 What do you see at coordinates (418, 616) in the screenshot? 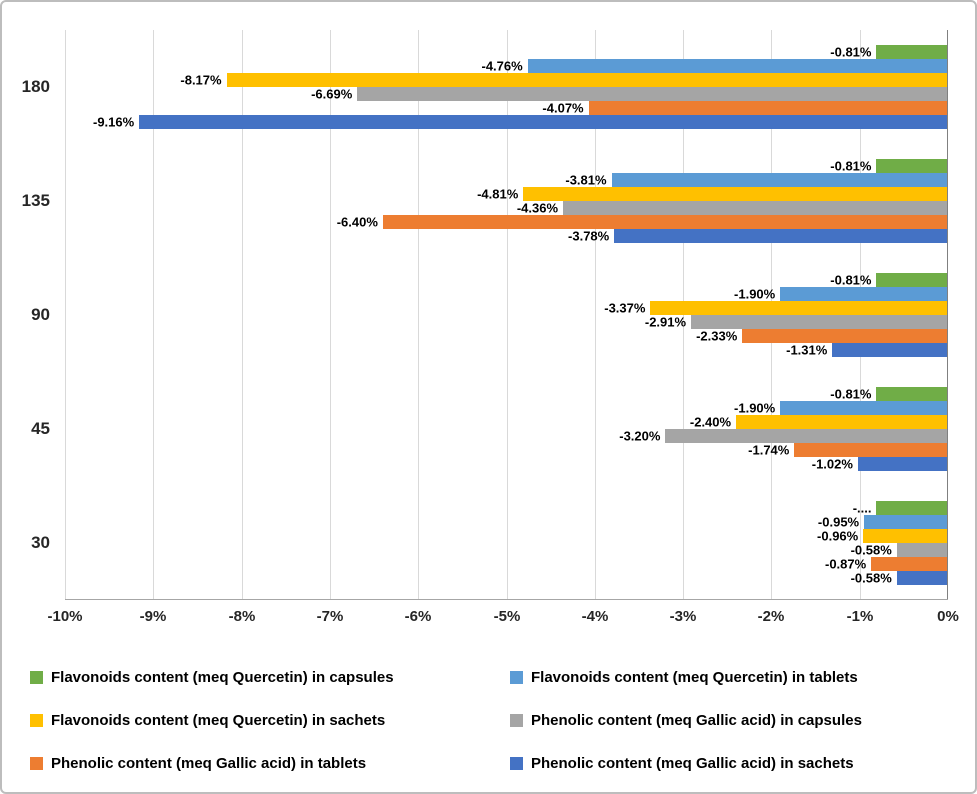
I see `x-tick-label: -6%` at bounding box center [418, 616].